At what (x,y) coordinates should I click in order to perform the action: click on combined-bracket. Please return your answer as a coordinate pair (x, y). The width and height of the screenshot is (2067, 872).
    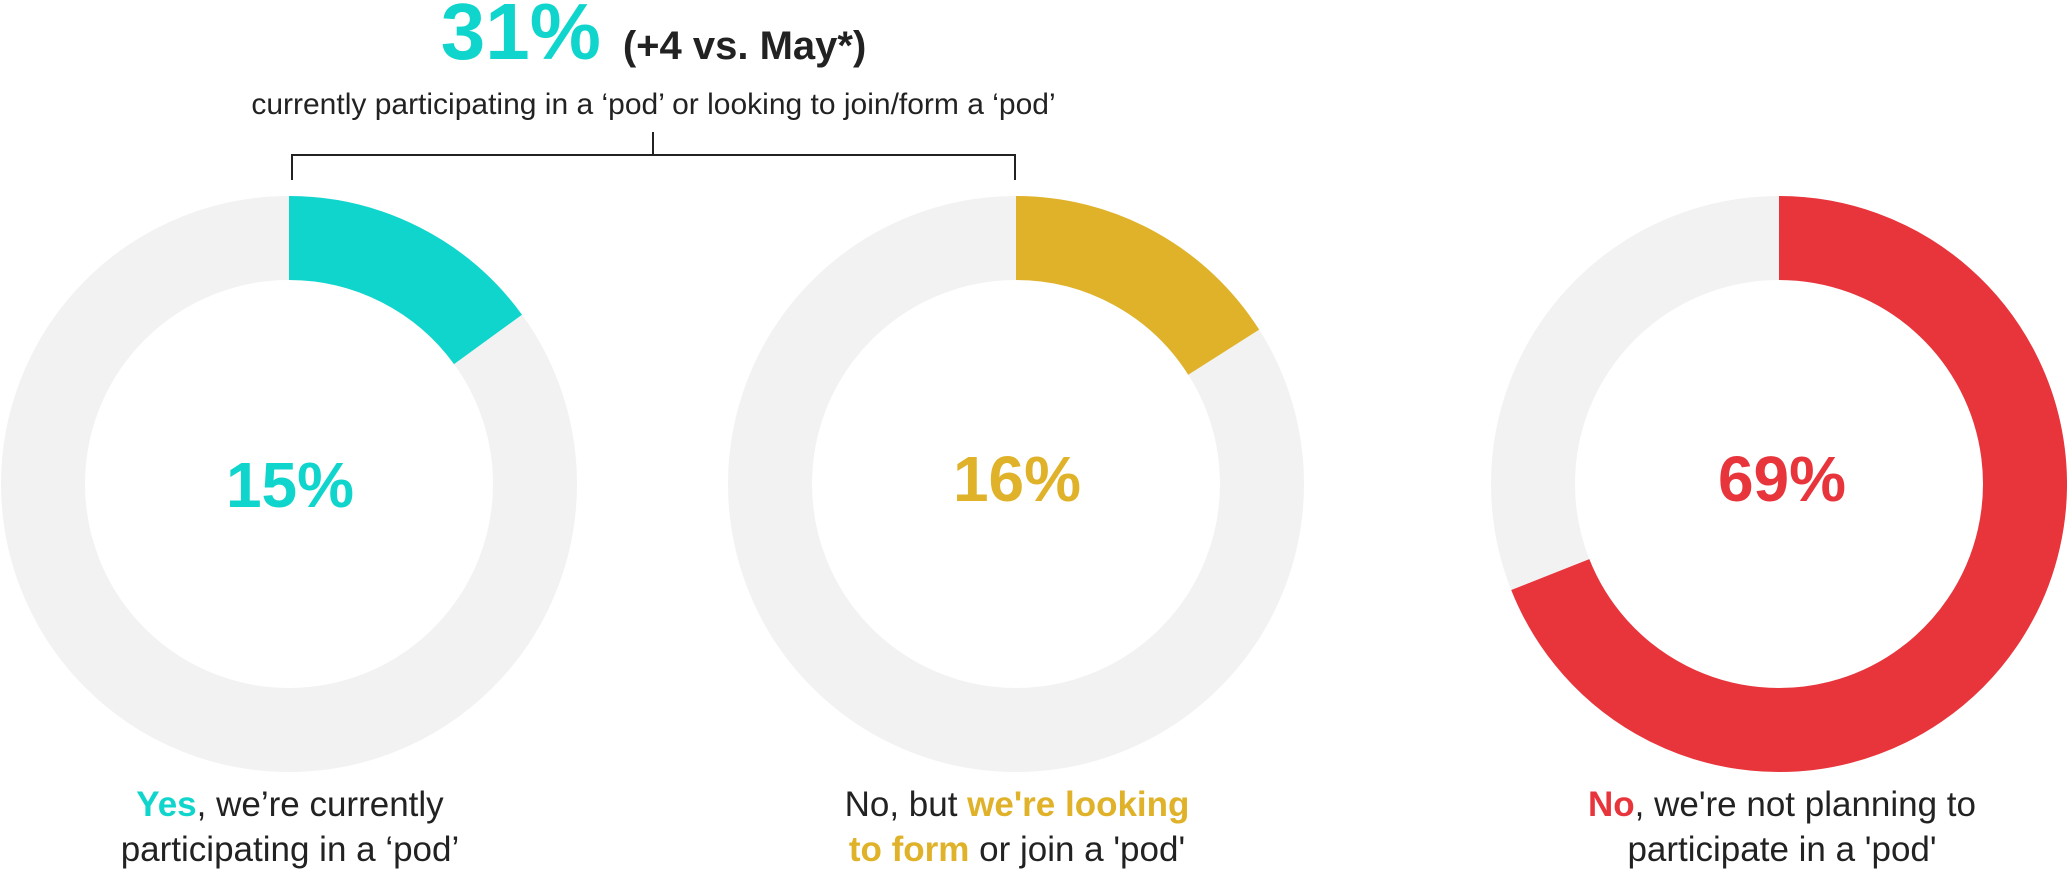
    Looking at the image, I should click on (653, 156).